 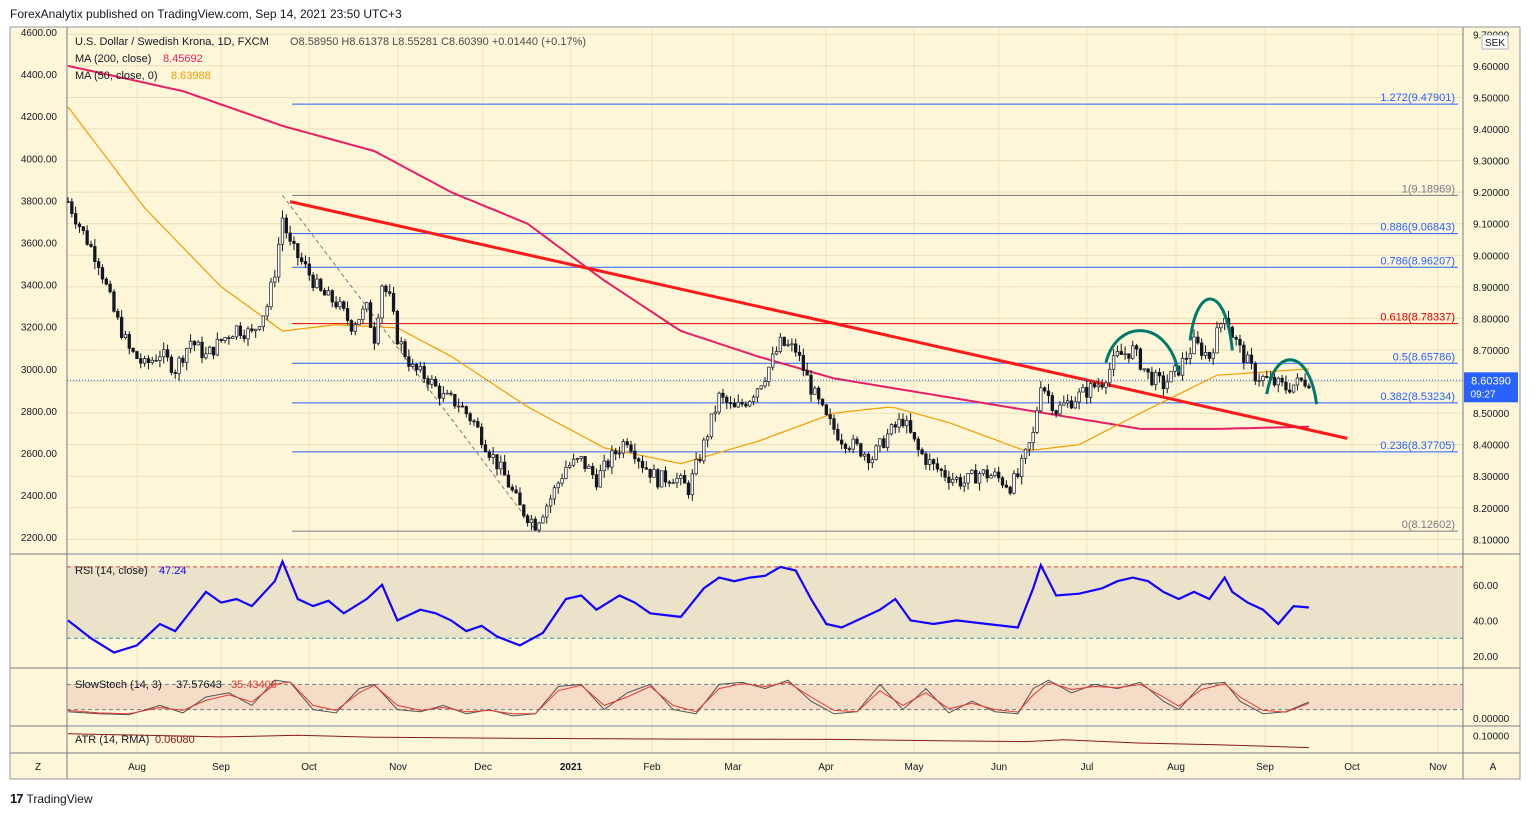 I want to click on right-tick-label: 8.30000, so click(x=1491, y=477).